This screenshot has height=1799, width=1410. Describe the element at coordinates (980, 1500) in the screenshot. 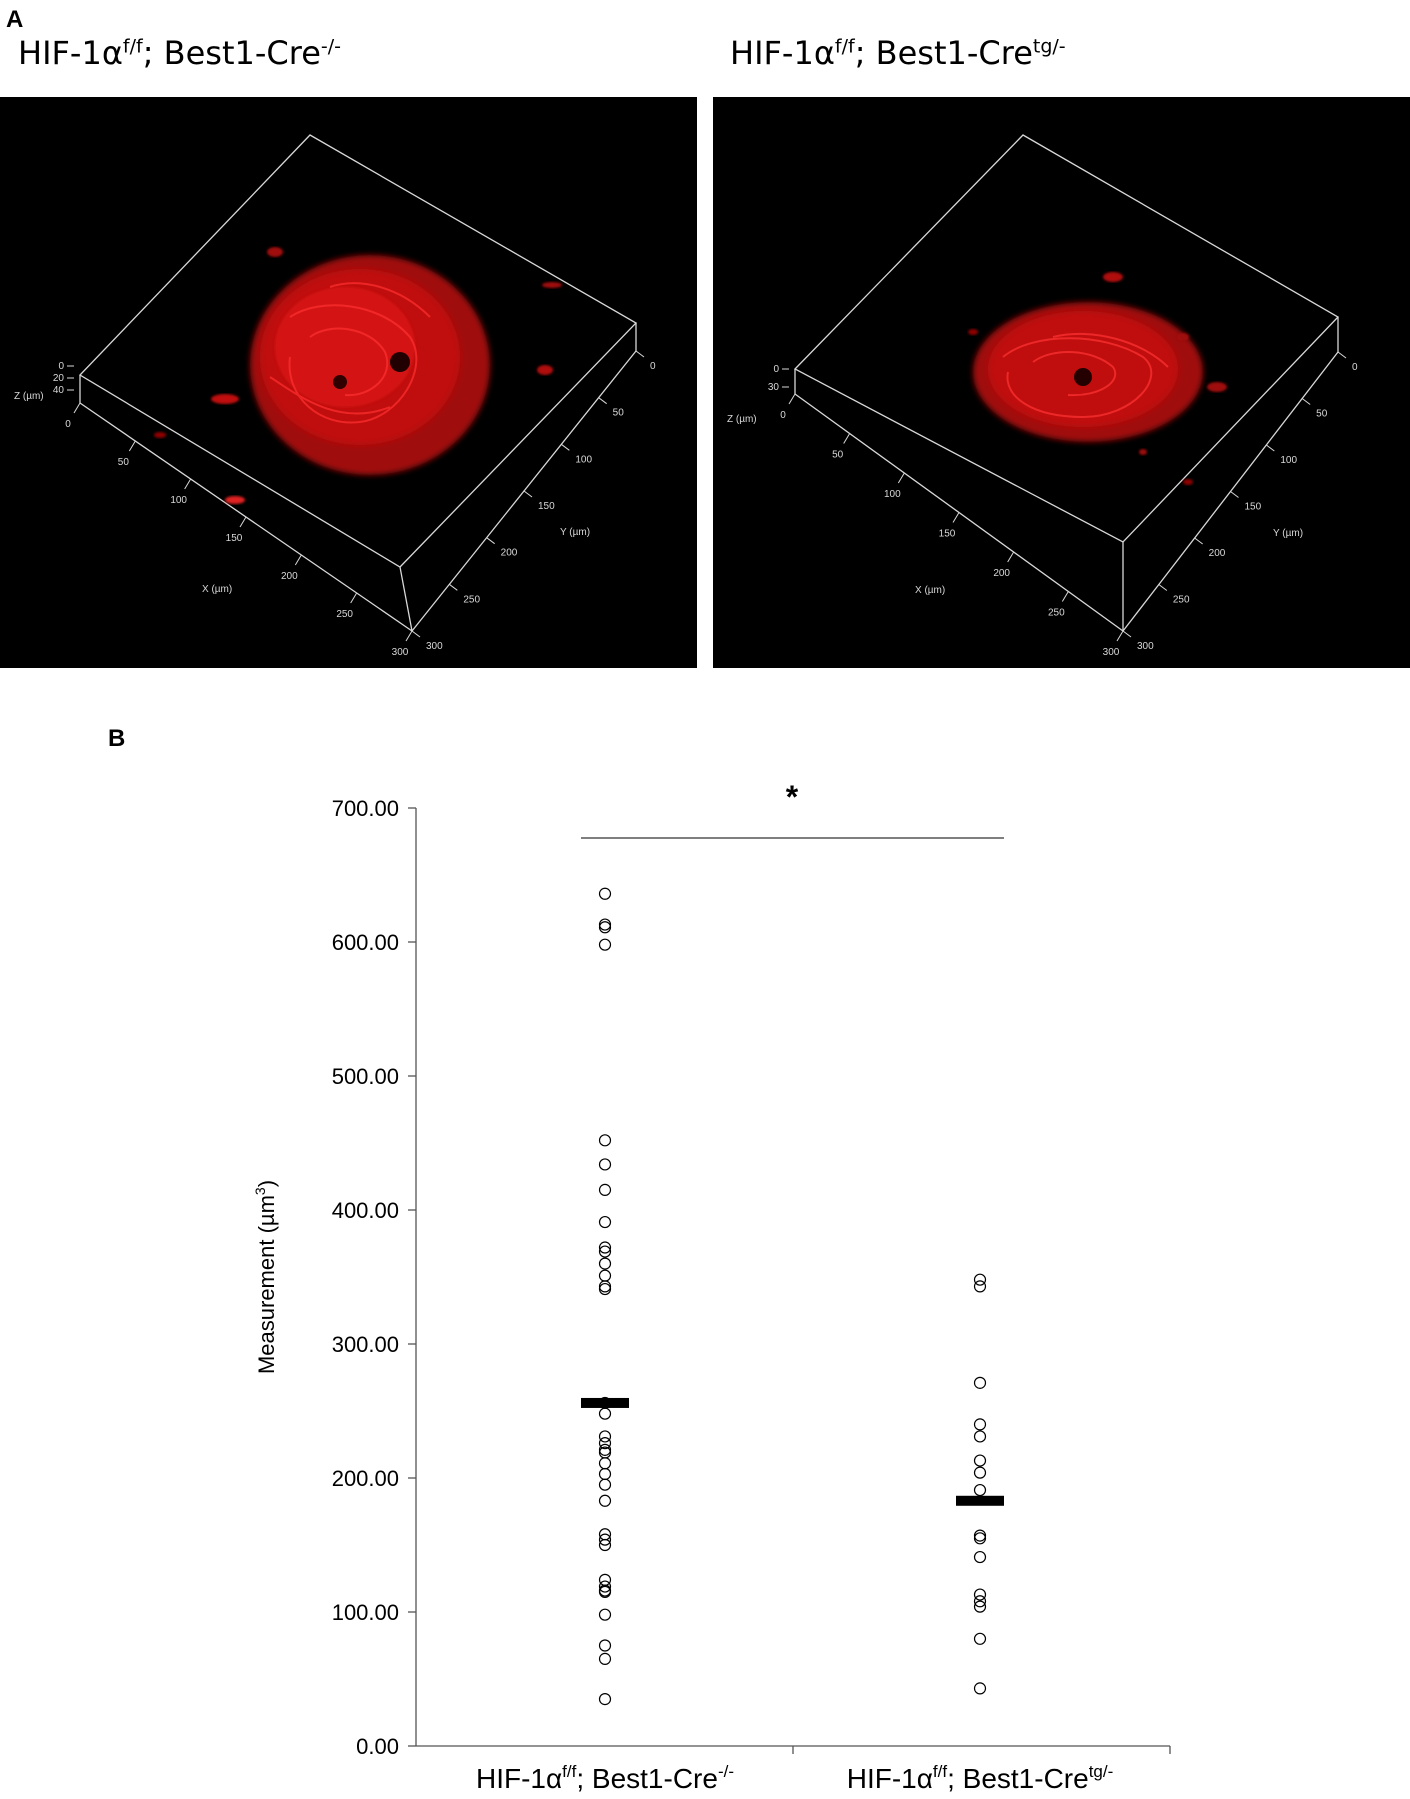

I see `mean-bar` at that location.